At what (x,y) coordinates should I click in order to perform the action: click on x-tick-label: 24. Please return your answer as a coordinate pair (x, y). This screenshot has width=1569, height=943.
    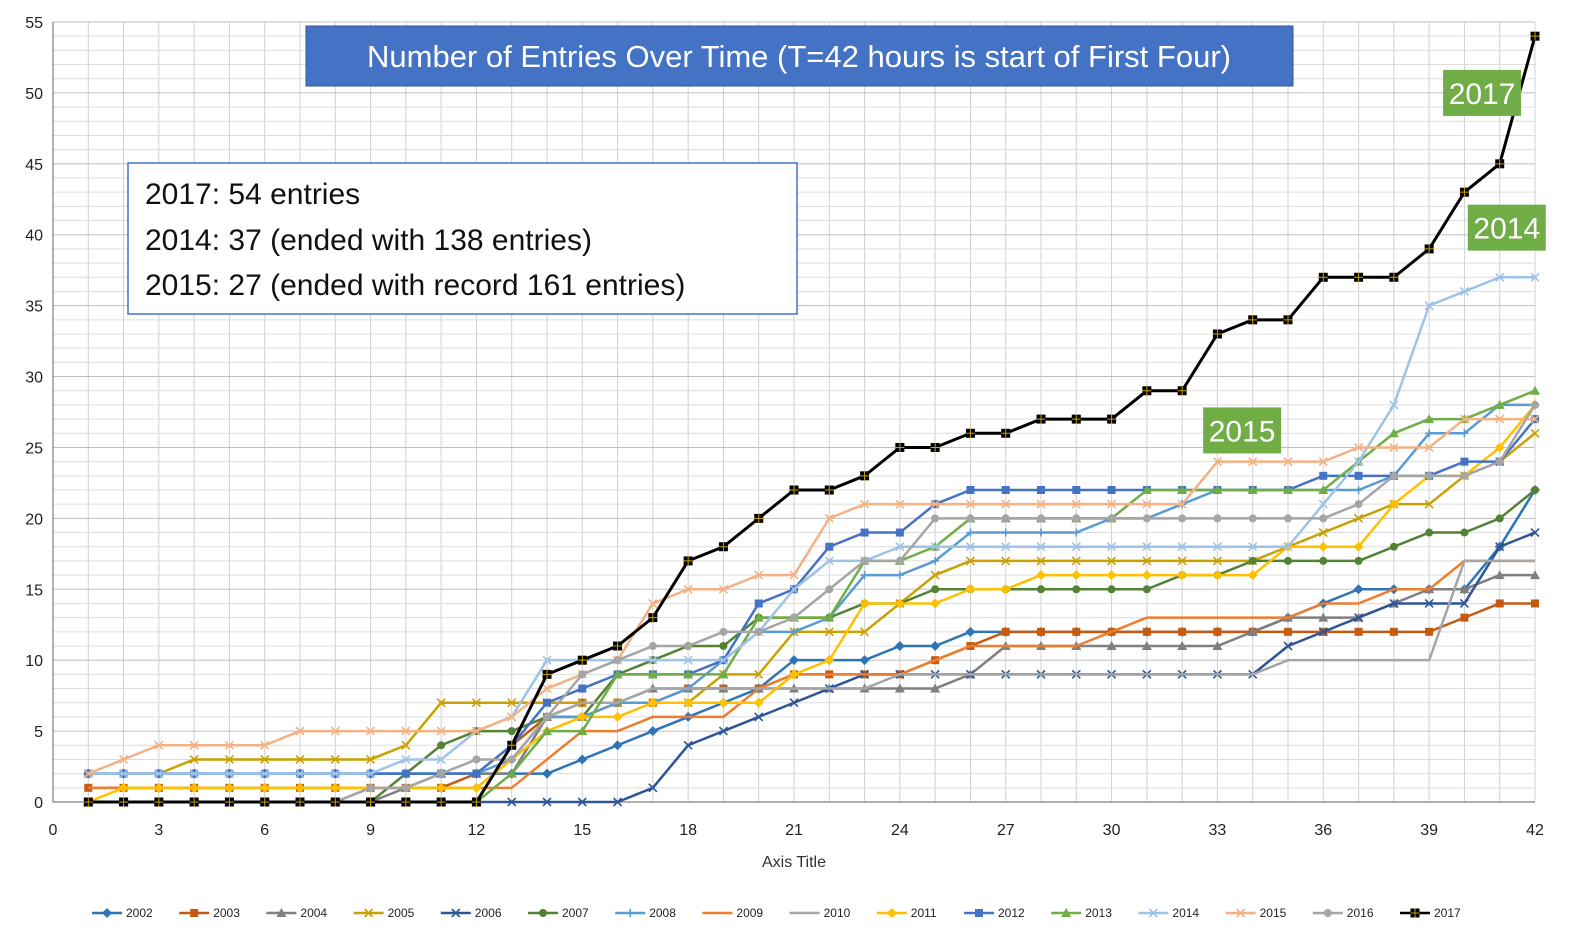
    Looking at the image, I should click on (900, 830).